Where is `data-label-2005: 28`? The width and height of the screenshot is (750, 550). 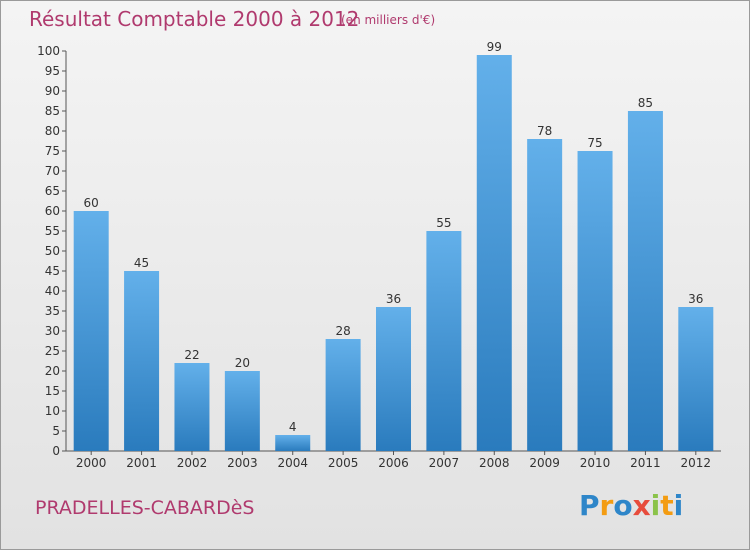 data-label-2005: 28 is located at coordinates (342, 331).